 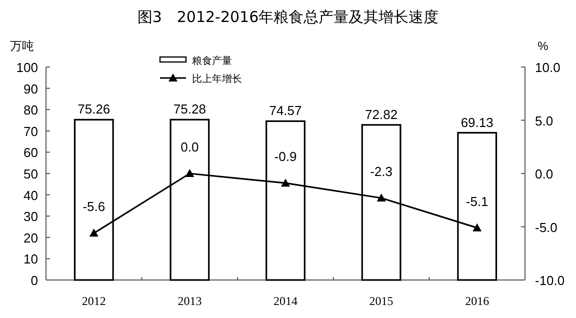 I want to click on x-tick-label: 2015, so click(x=381, y=301).